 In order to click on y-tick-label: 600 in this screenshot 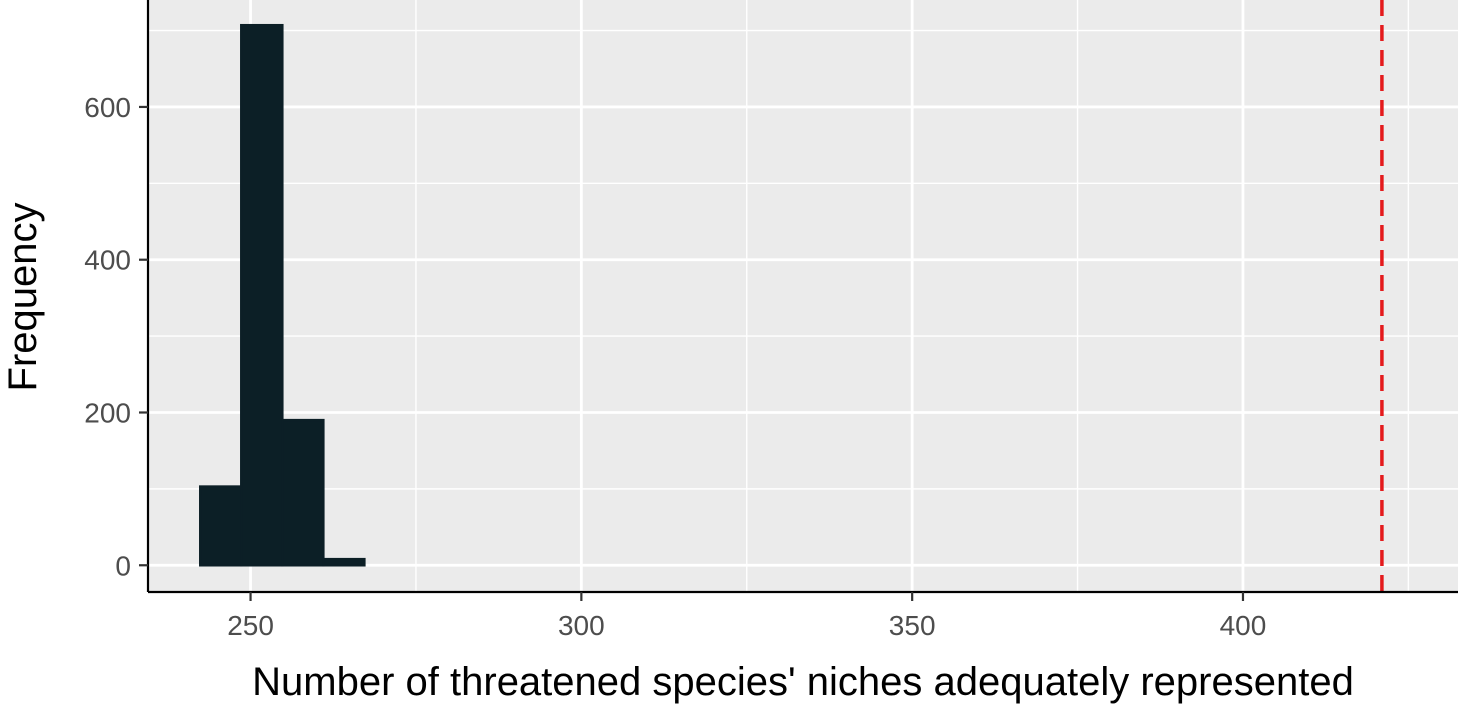, I will do `click(107, 107)`.